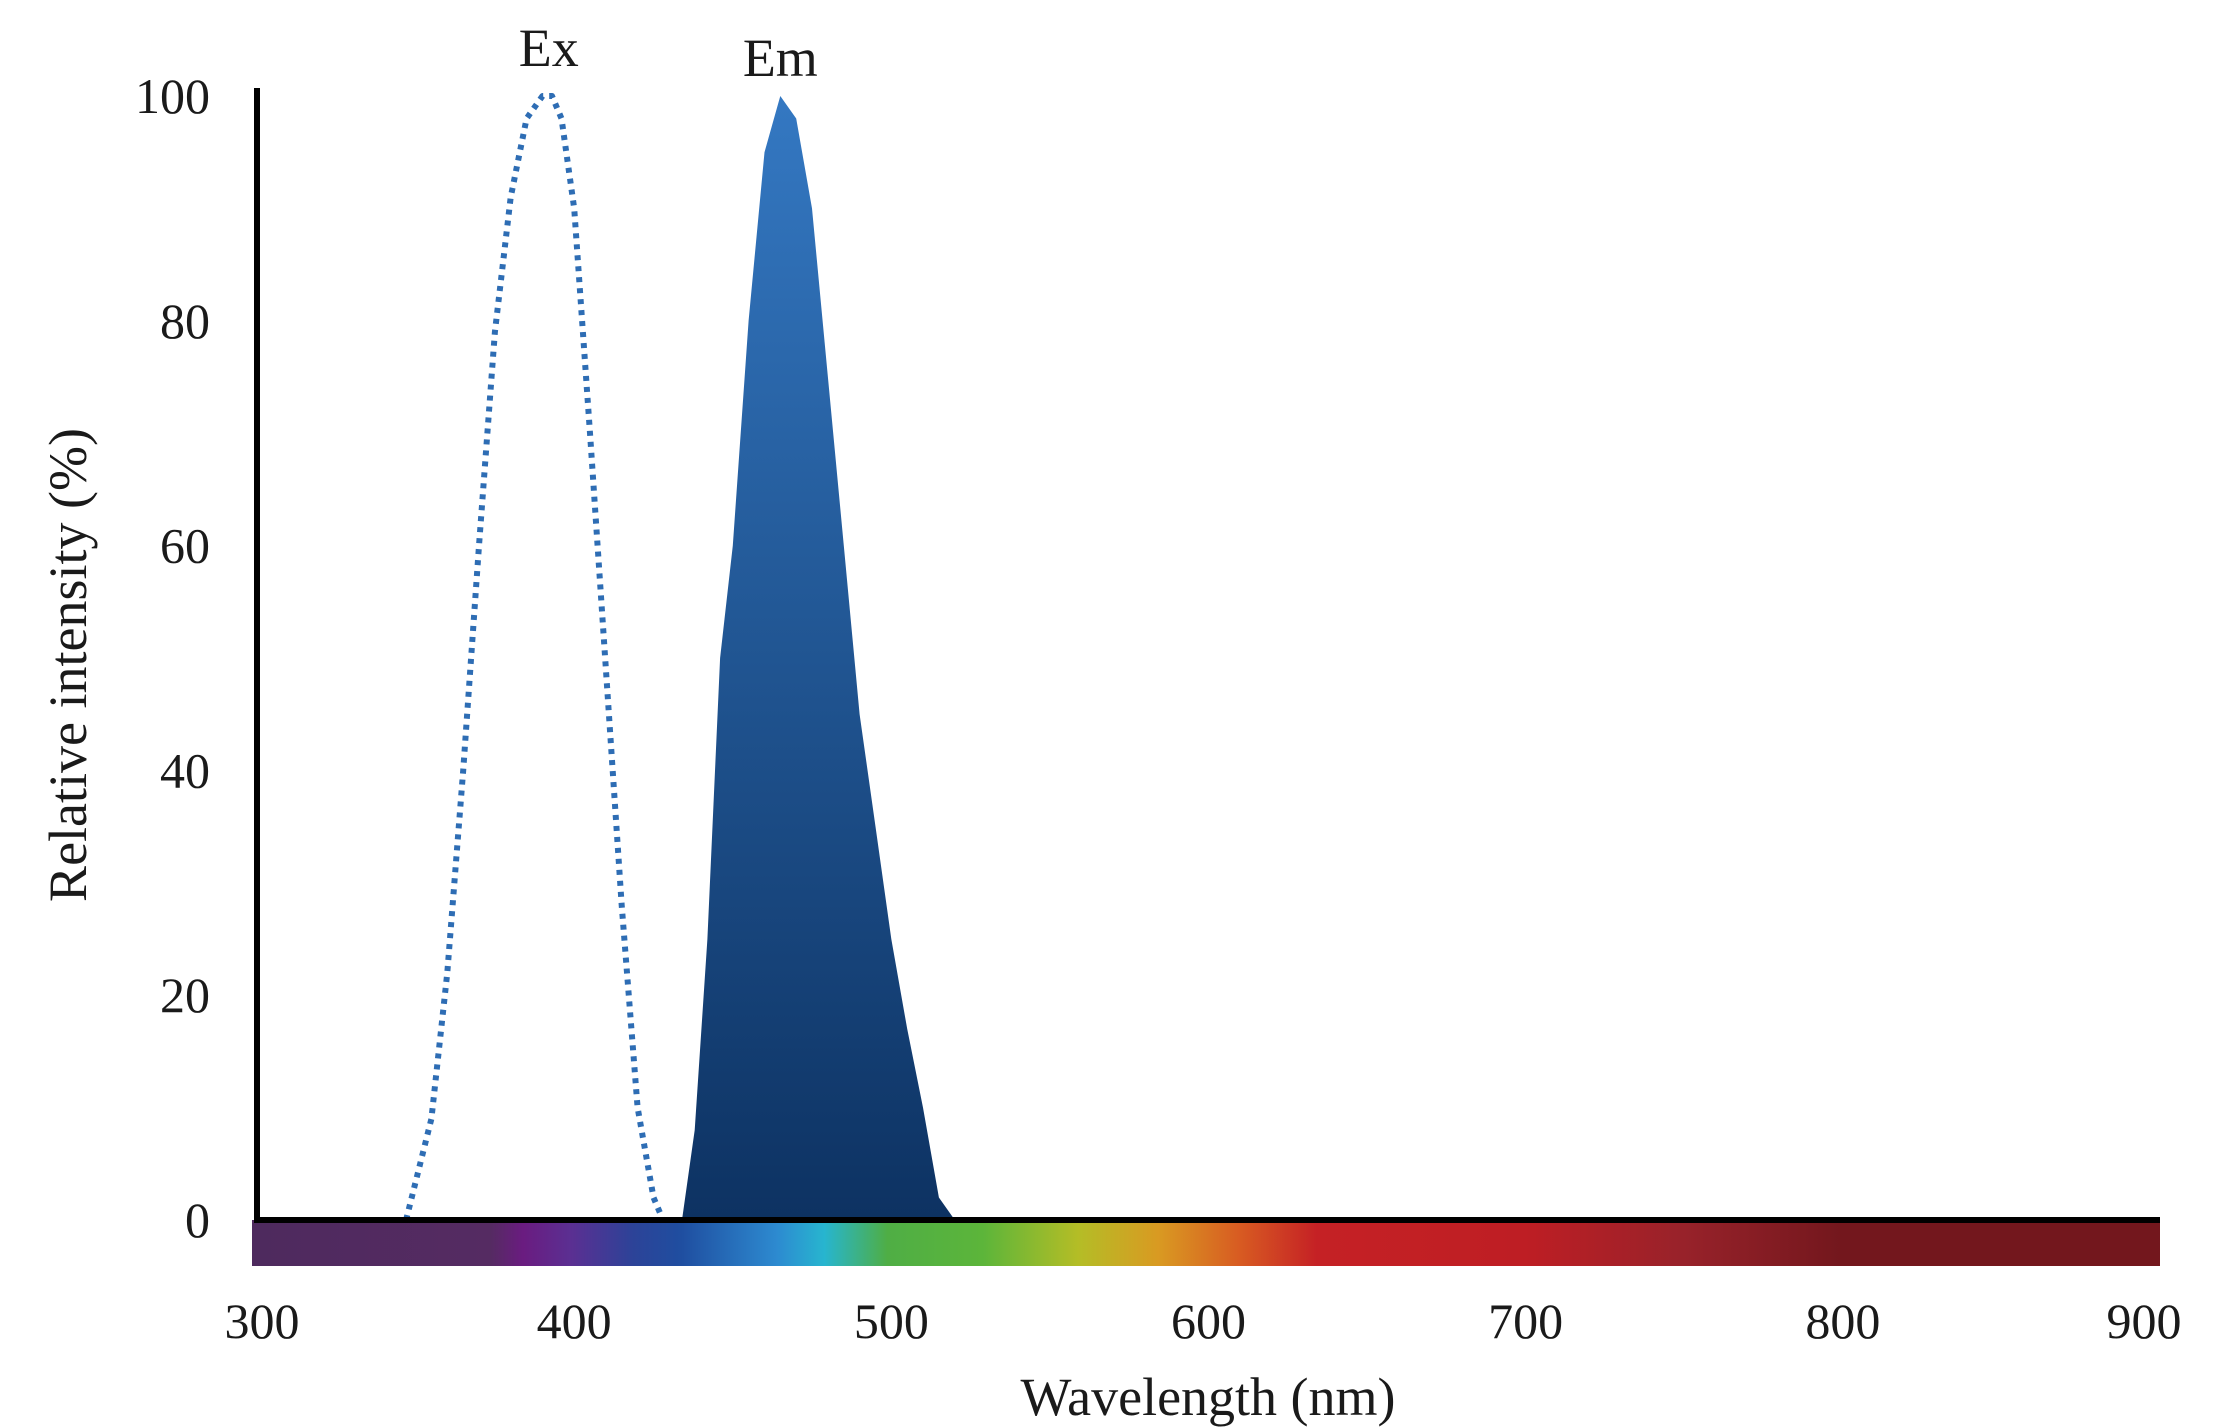  I want to click on ex-line-layer, so click(534, 657).